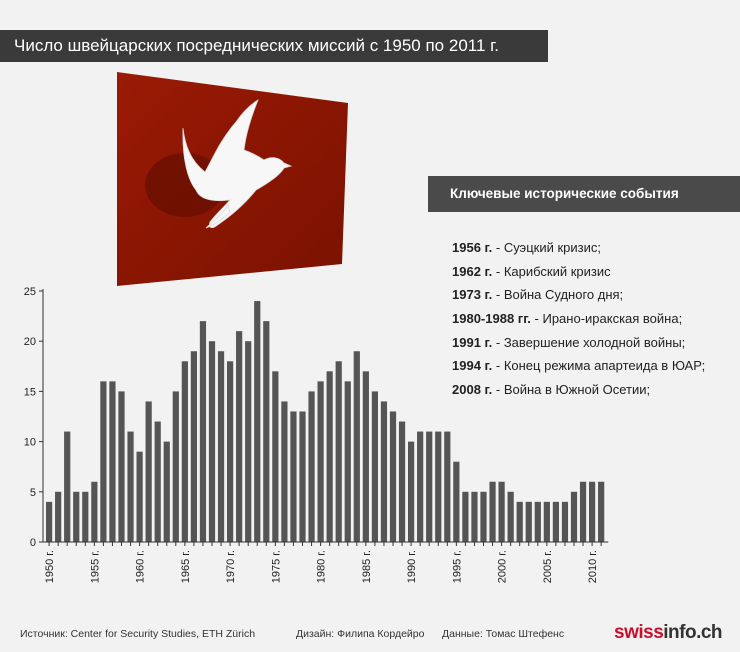 The height and width of the screenshot is (652, 740). Describe the element at coordinates (157, 481) in the screenshot. I see `bar-1962` at that location.